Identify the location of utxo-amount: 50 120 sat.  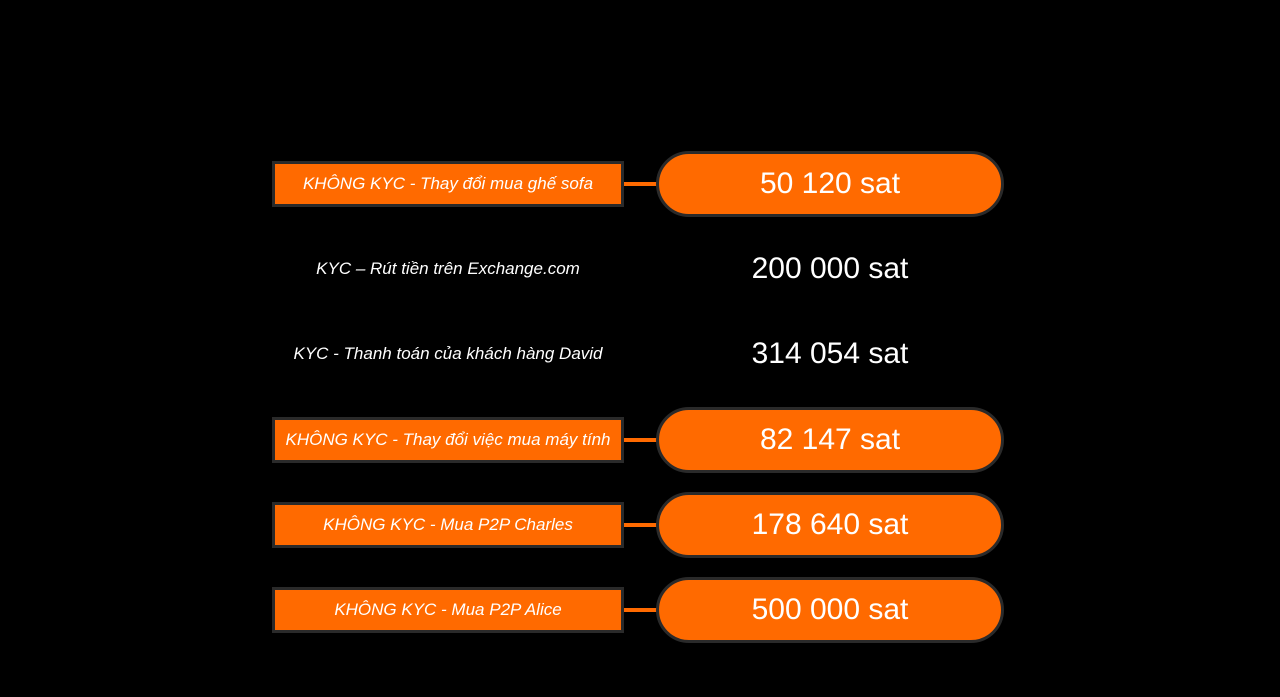
(830, 184).